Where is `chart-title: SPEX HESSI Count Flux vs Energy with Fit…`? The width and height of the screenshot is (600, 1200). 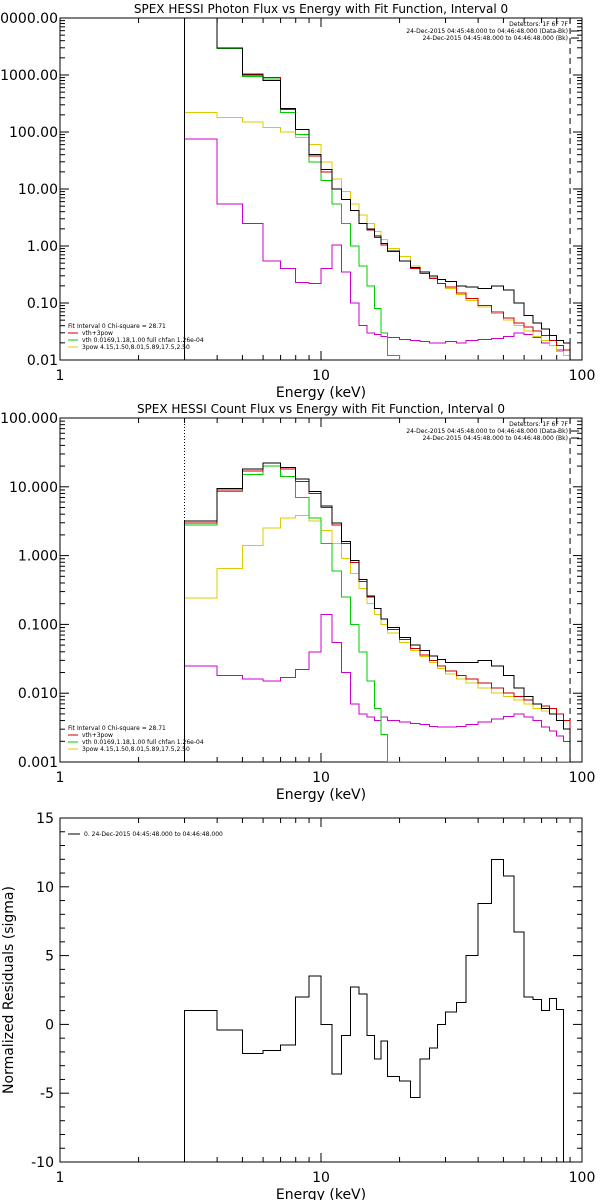 chart-title: SPEX HESSI Count Flux vs Energy with Fit… is located at coordinates (321, 409).